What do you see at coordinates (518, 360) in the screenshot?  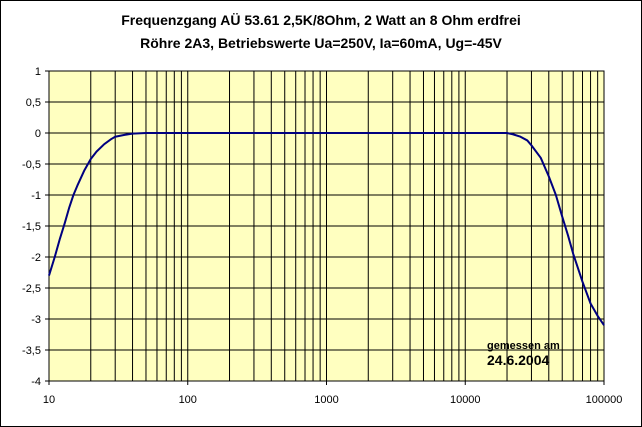 I see `annotation-line-2: 24.6.2004` at bounding box center [518, 360].